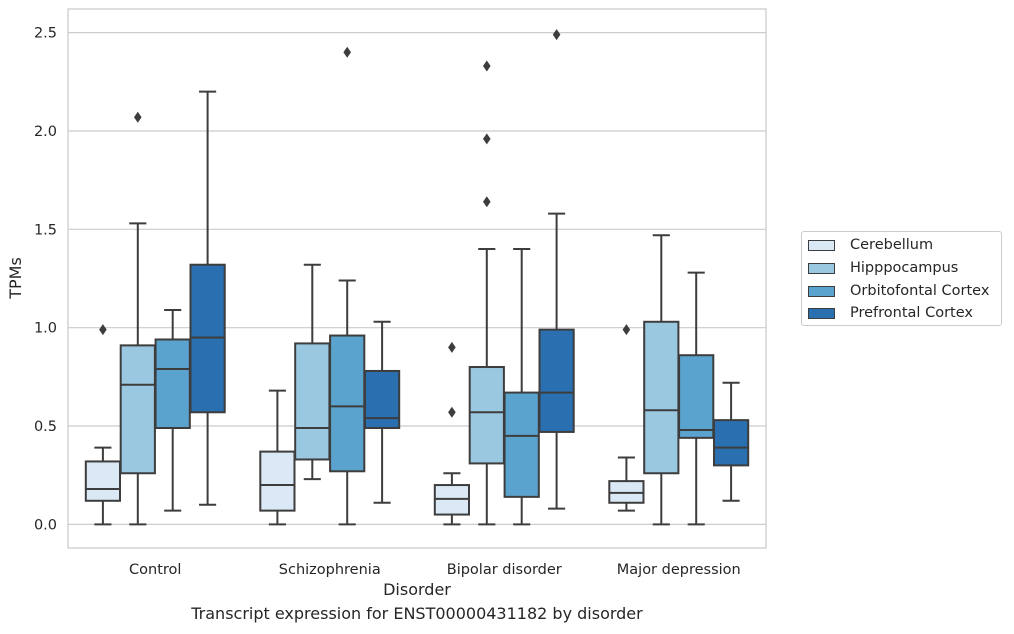  I want to click on y-tick-label: 2.5, so click(45, 34).